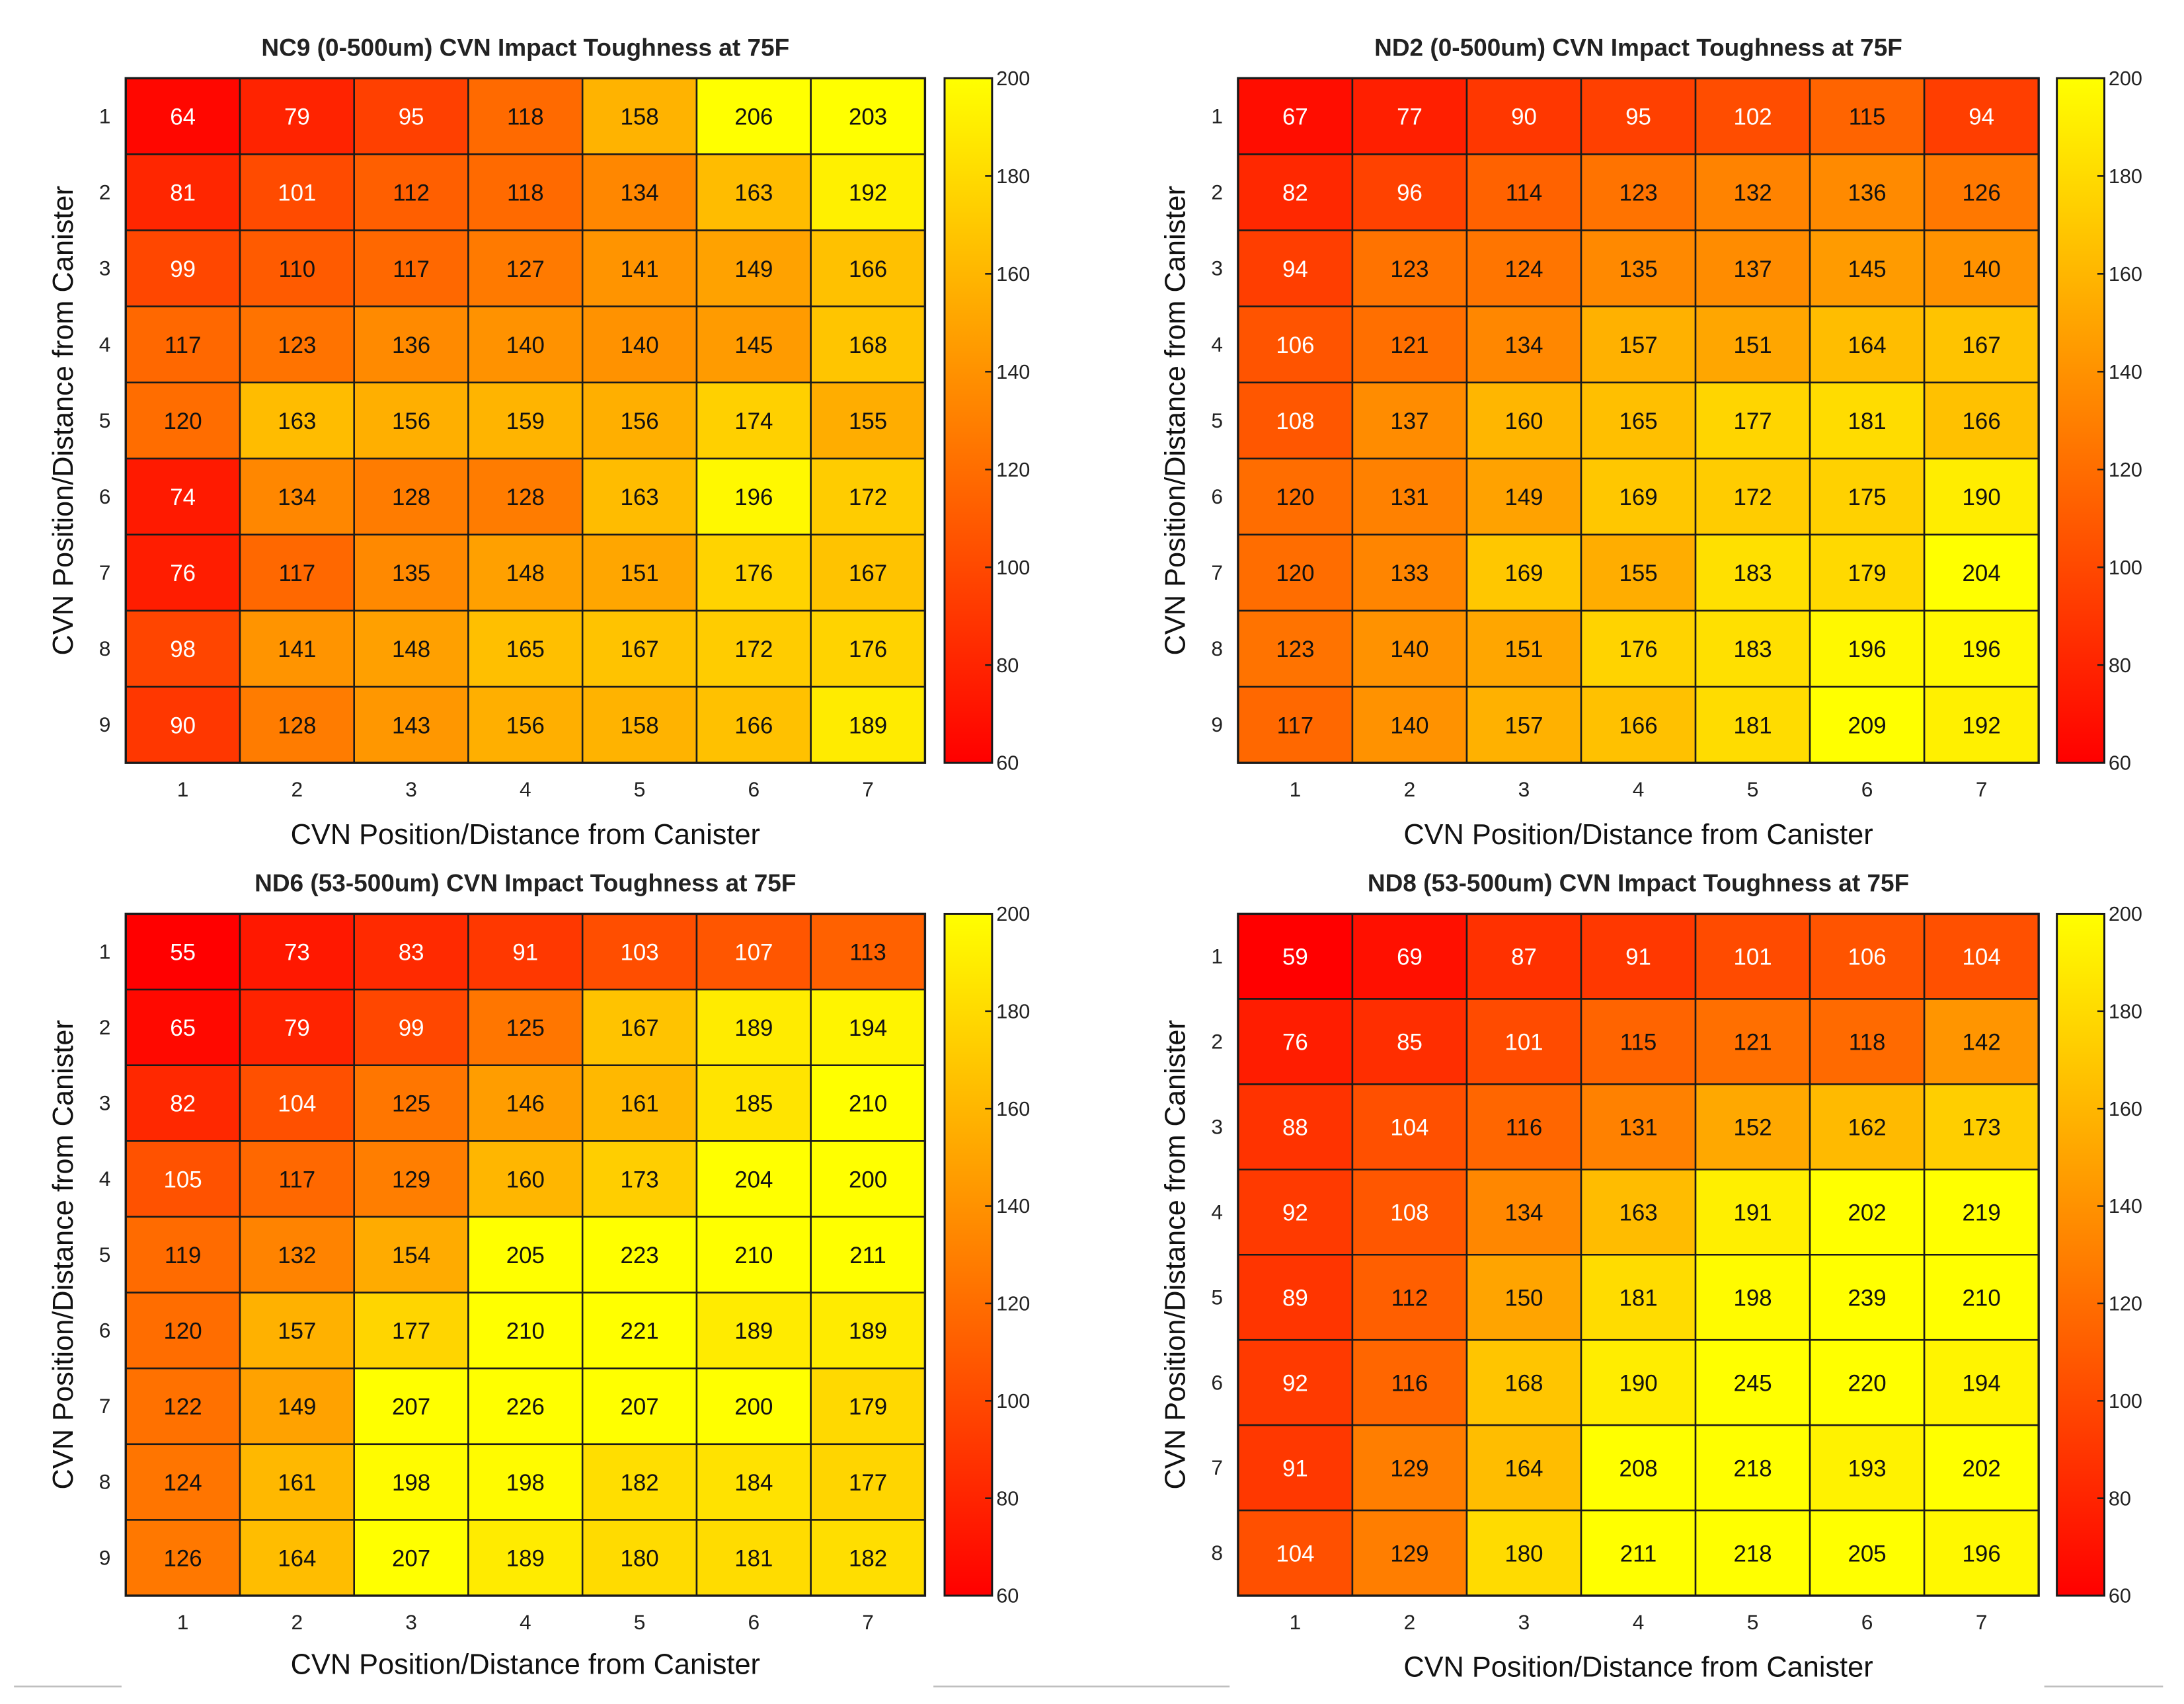 Image resolution: width=2184 pixels, height=1704 pixels. I want to click on cell-value-label: 239, so click(1867, 1298).